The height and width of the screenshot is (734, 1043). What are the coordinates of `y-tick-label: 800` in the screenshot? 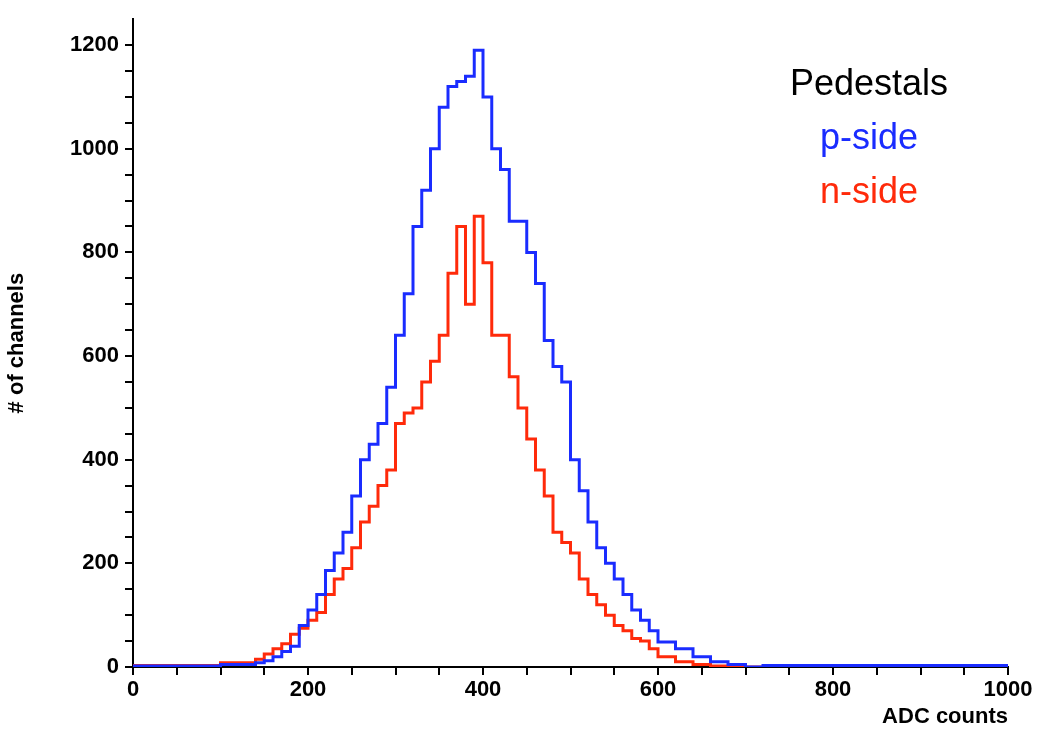 It's located at (100, 251).